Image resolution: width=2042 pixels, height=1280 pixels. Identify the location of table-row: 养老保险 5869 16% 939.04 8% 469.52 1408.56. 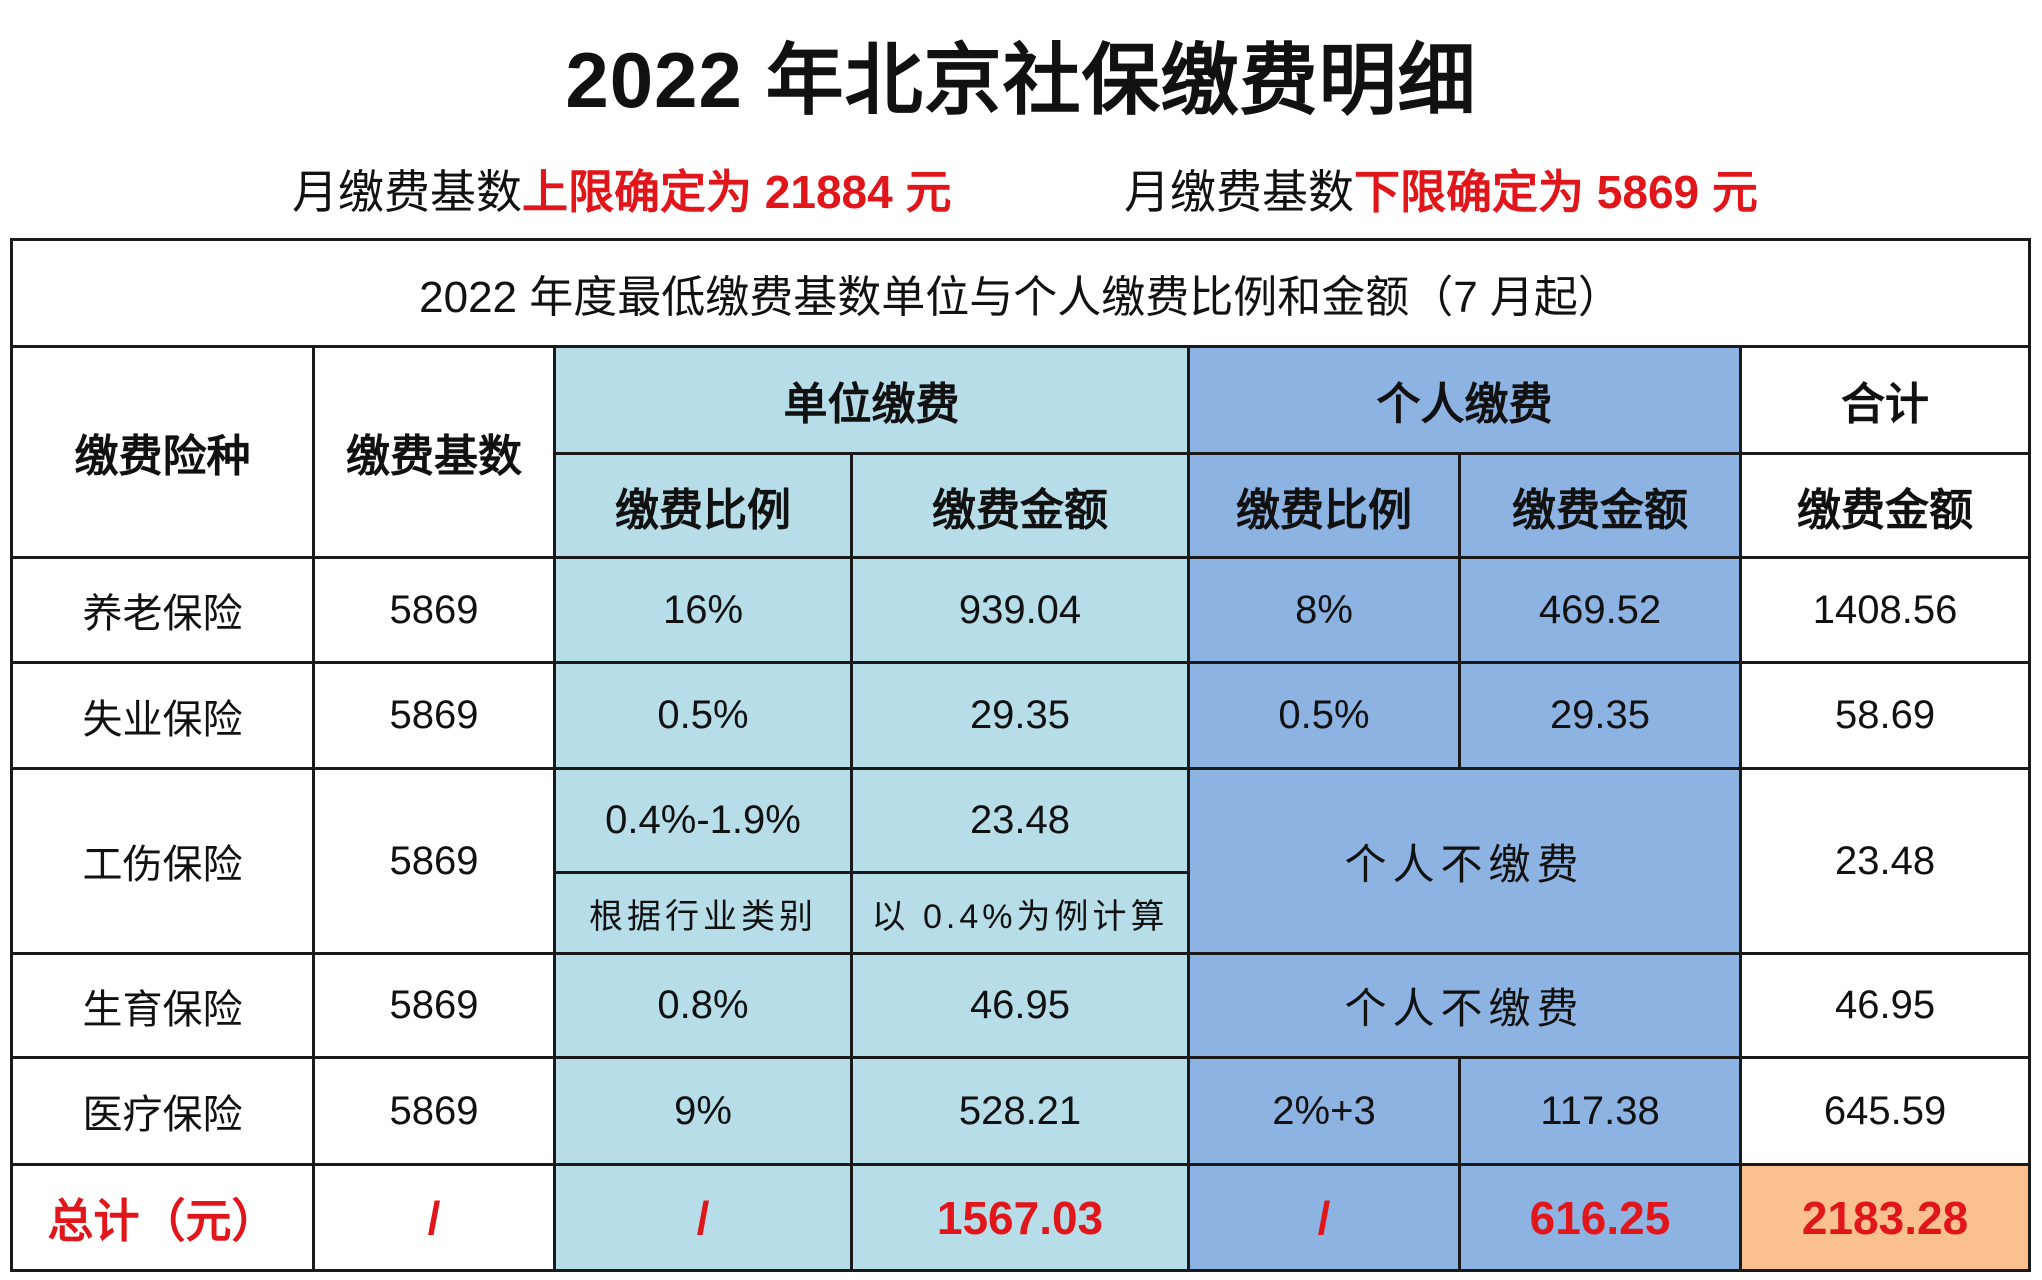
(1021, 610).